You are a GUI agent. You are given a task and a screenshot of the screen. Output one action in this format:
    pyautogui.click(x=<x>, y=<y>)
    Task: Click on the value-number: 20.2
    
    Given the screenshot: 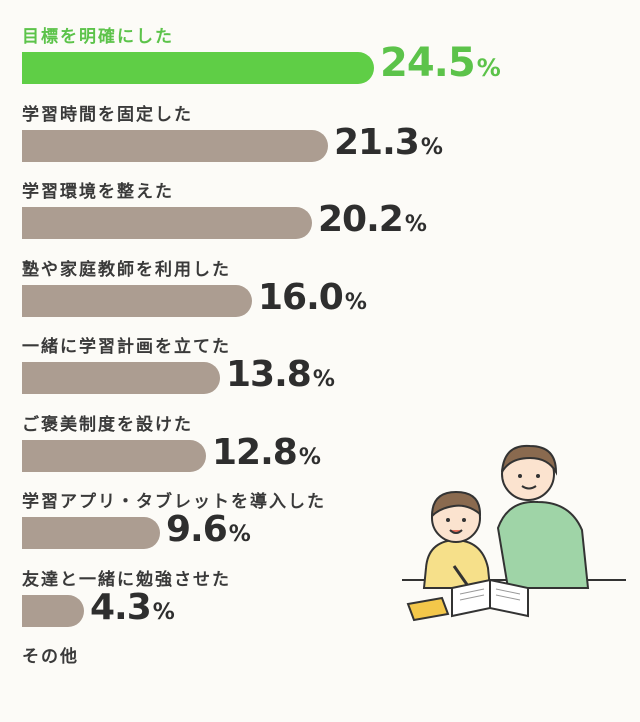 What is the action you would take?
    pyautogui.click(x=361, y=219)
    